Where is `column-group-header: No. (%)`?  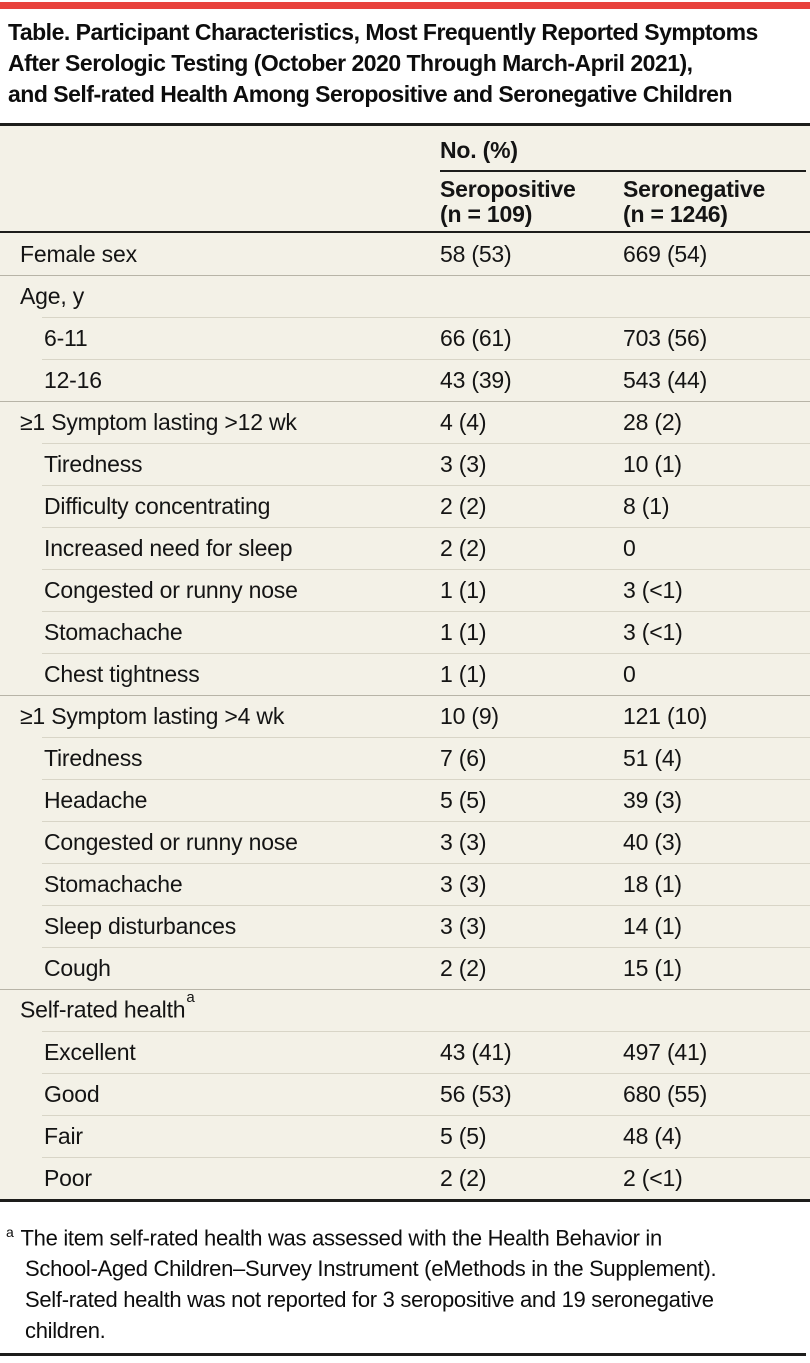 column-group-header: No. (%) is located at coordinates (479, 150).